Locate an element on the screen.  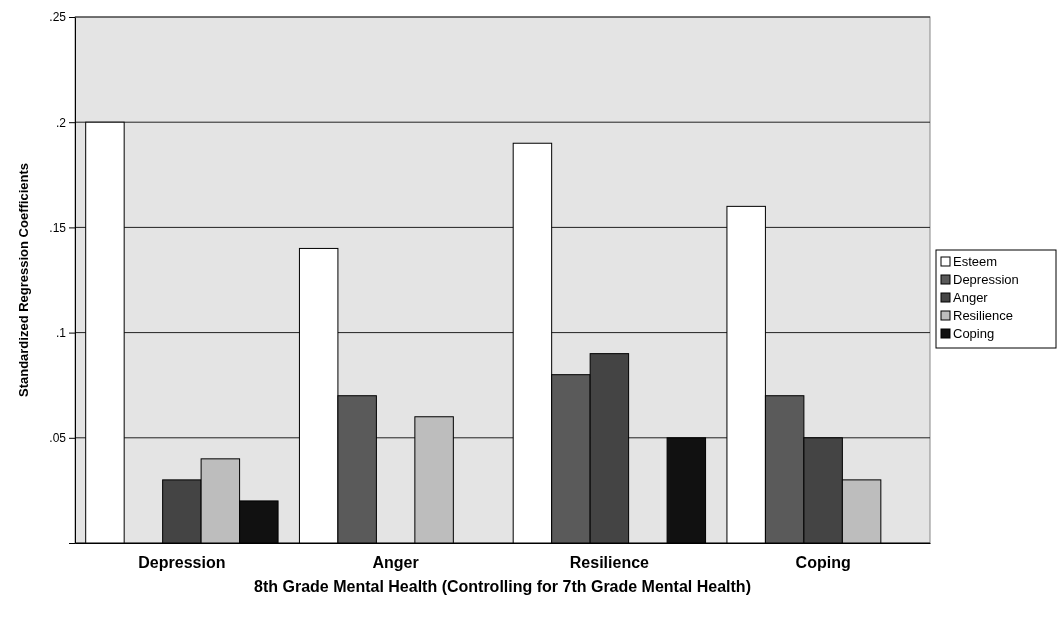
legend-label: Esteem is located at coordinates (975, 261).